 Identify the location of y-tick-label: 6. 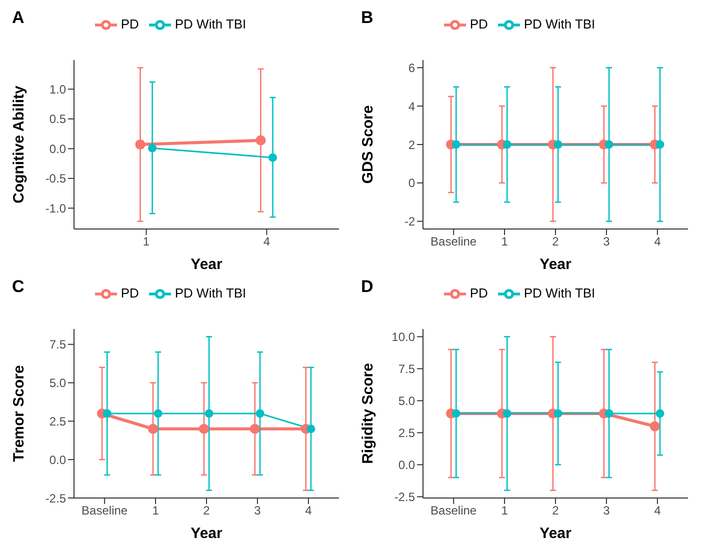
(412, 67).